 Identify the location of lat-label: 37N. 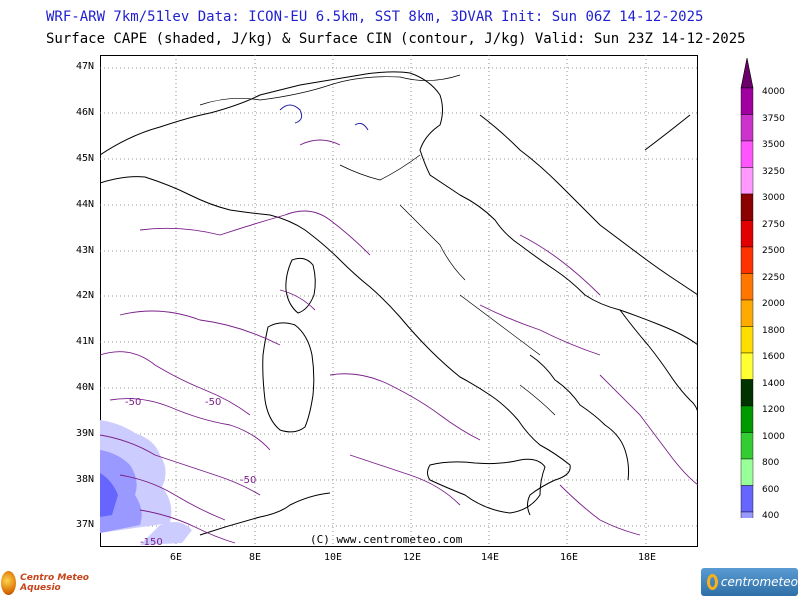
(85, 524).